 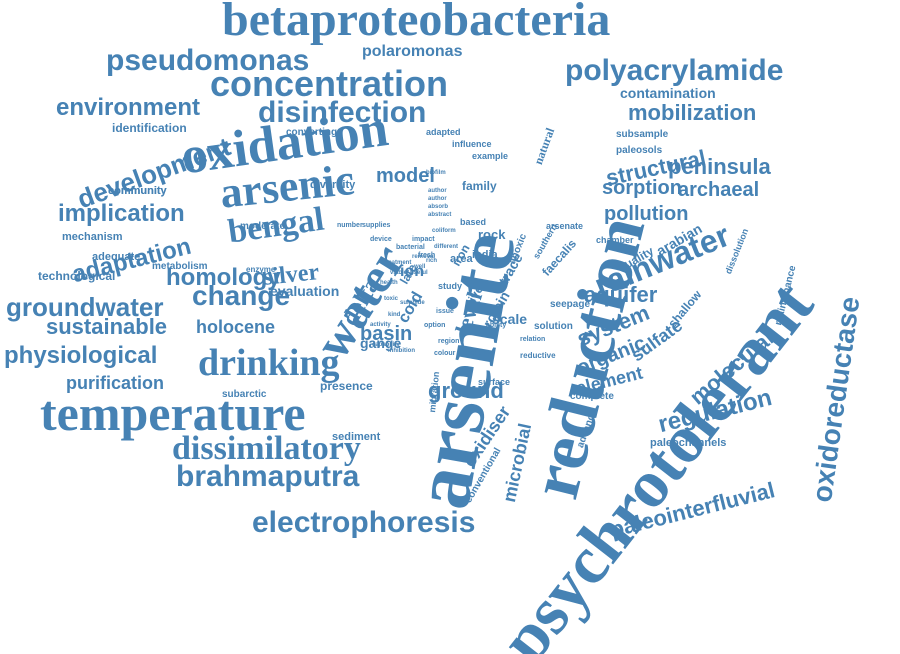 I want to click on word-118: issue, so click(x=445, y=311).